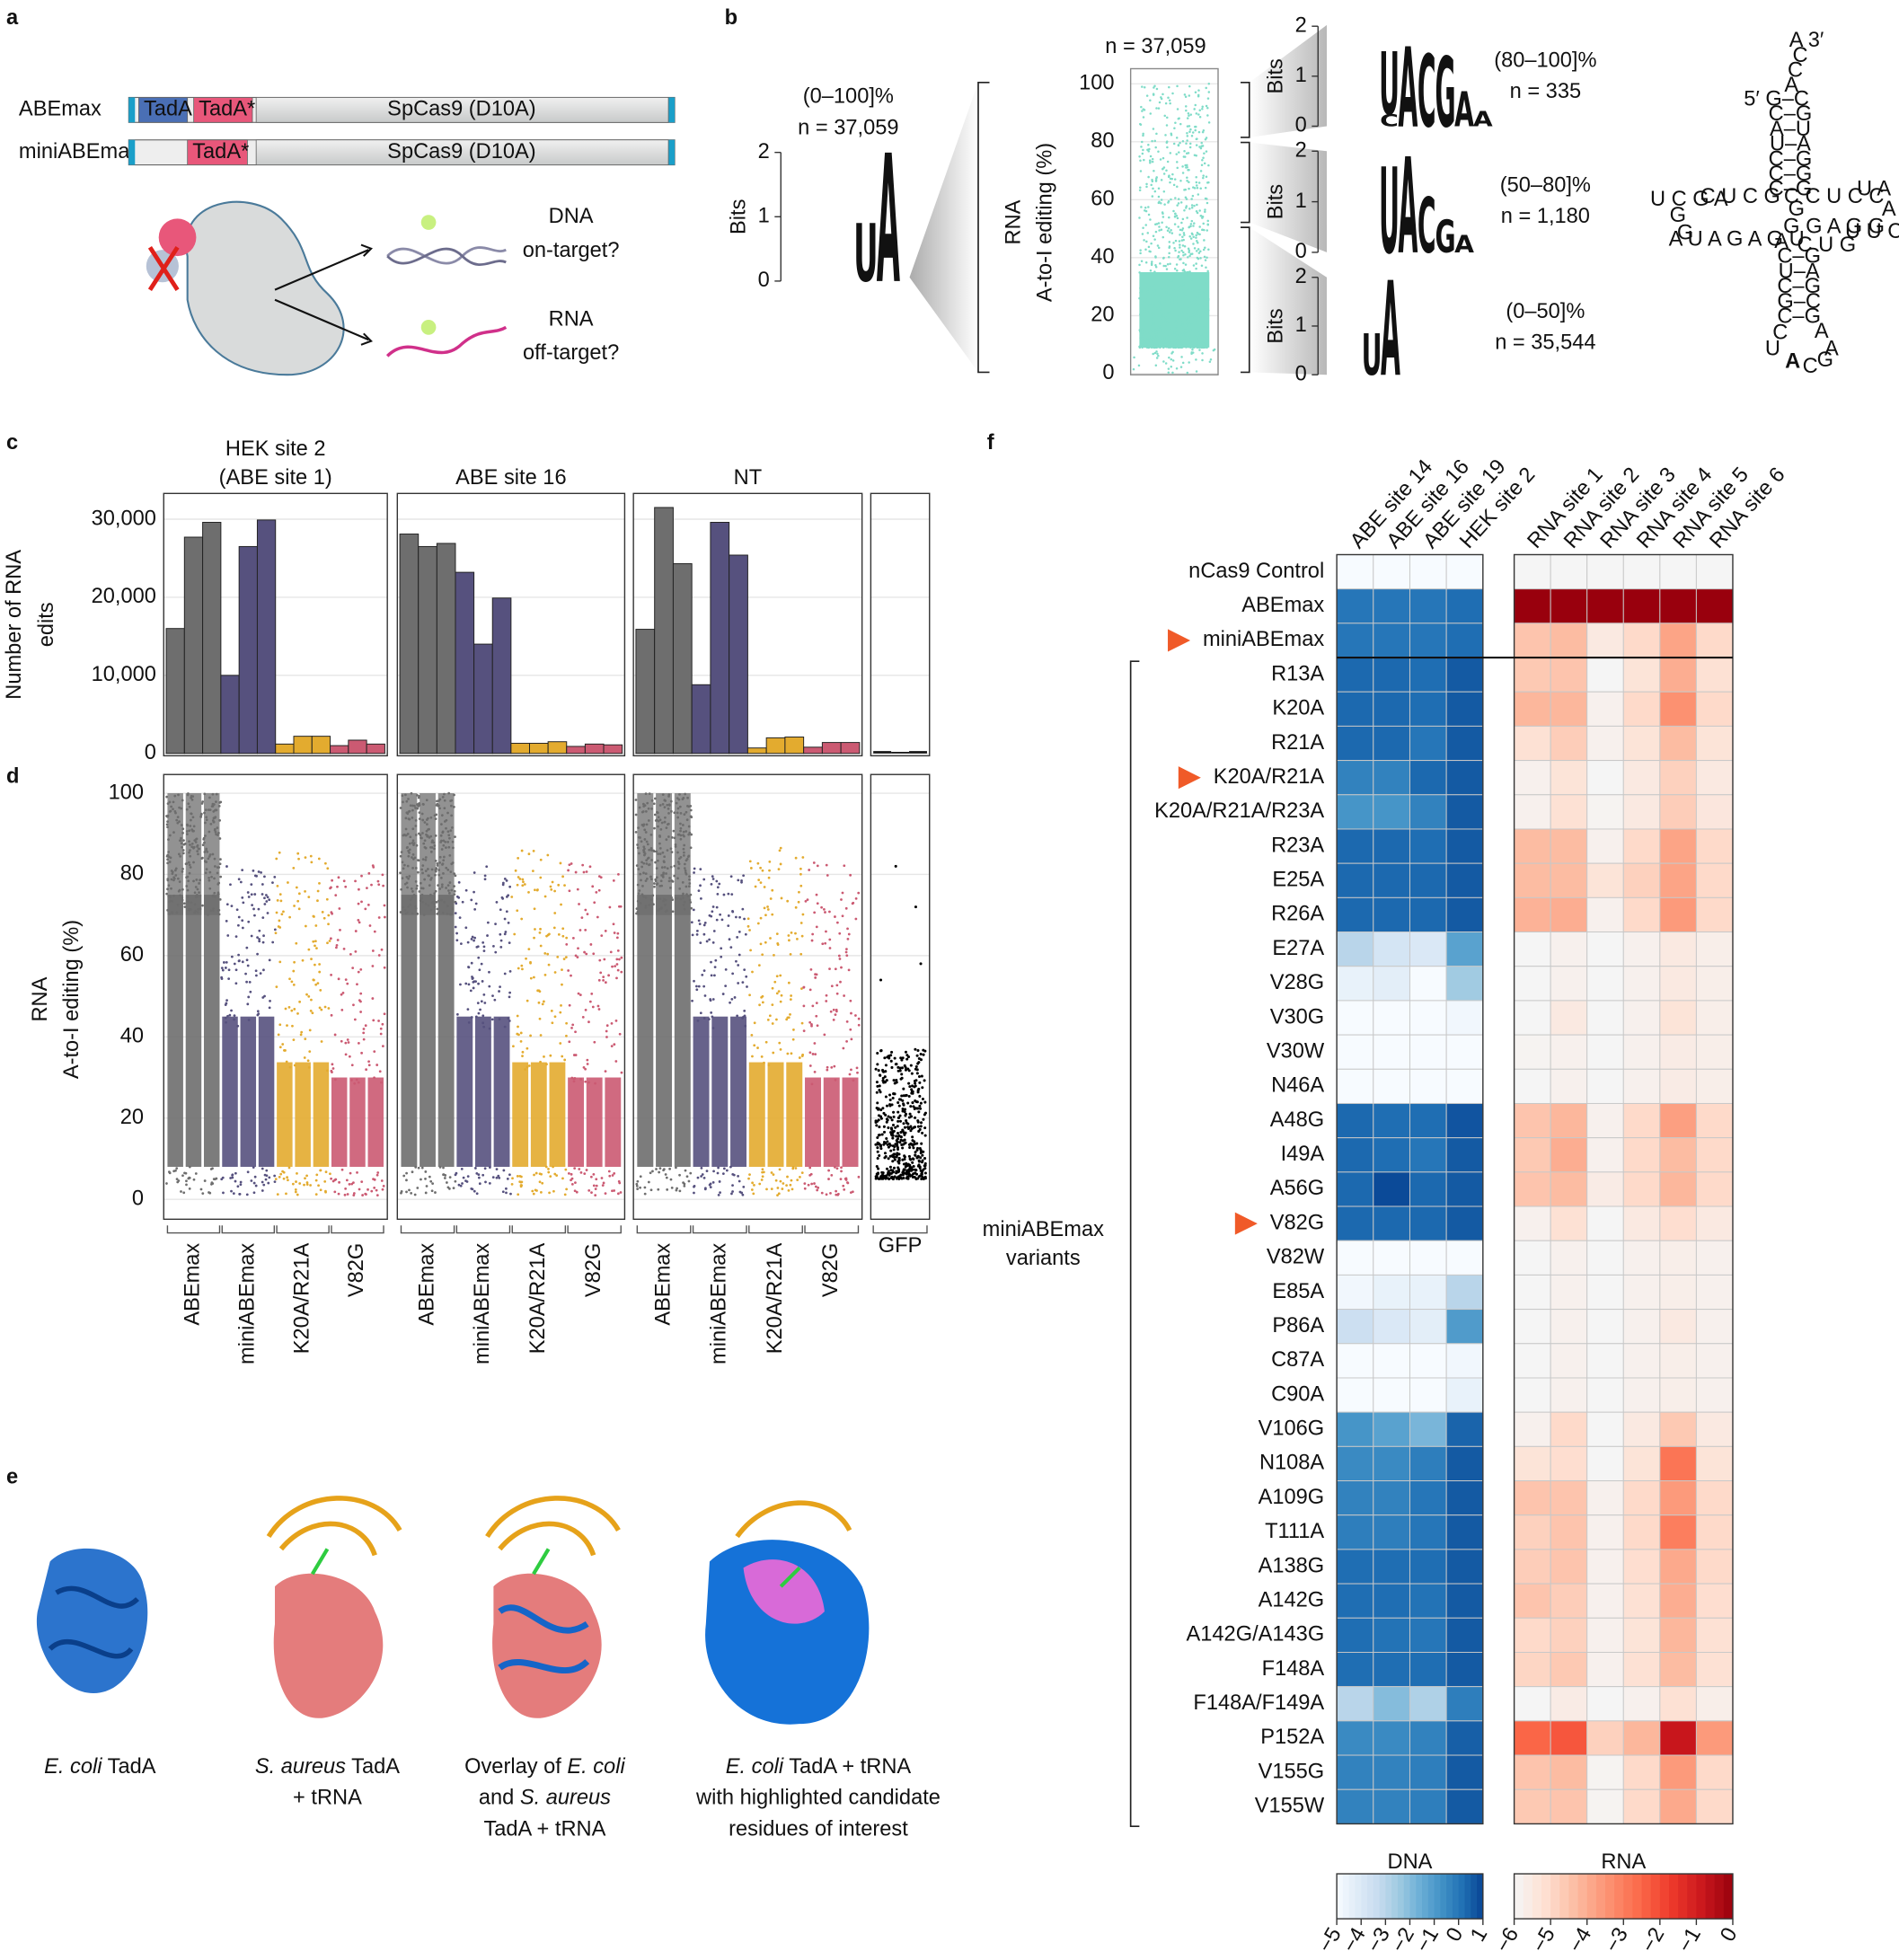  What do you see at coordinates (1790, 144) in the screenshot?
I see `trna-base: U–A` at bounding box center [1790, 144].